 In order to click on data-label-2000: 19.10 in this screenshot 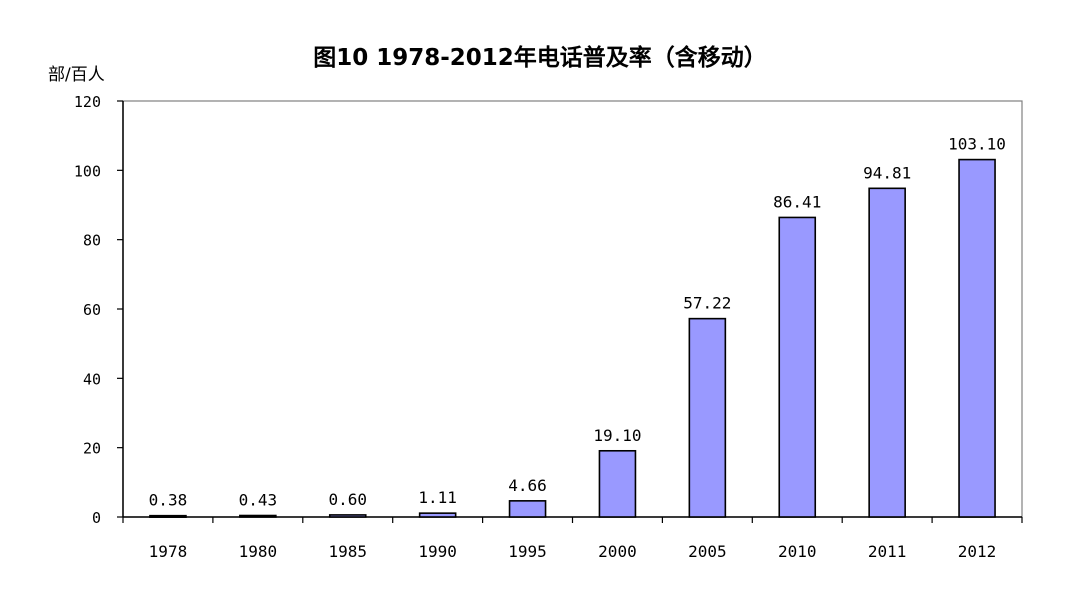, I will do `click(617, 435)`.